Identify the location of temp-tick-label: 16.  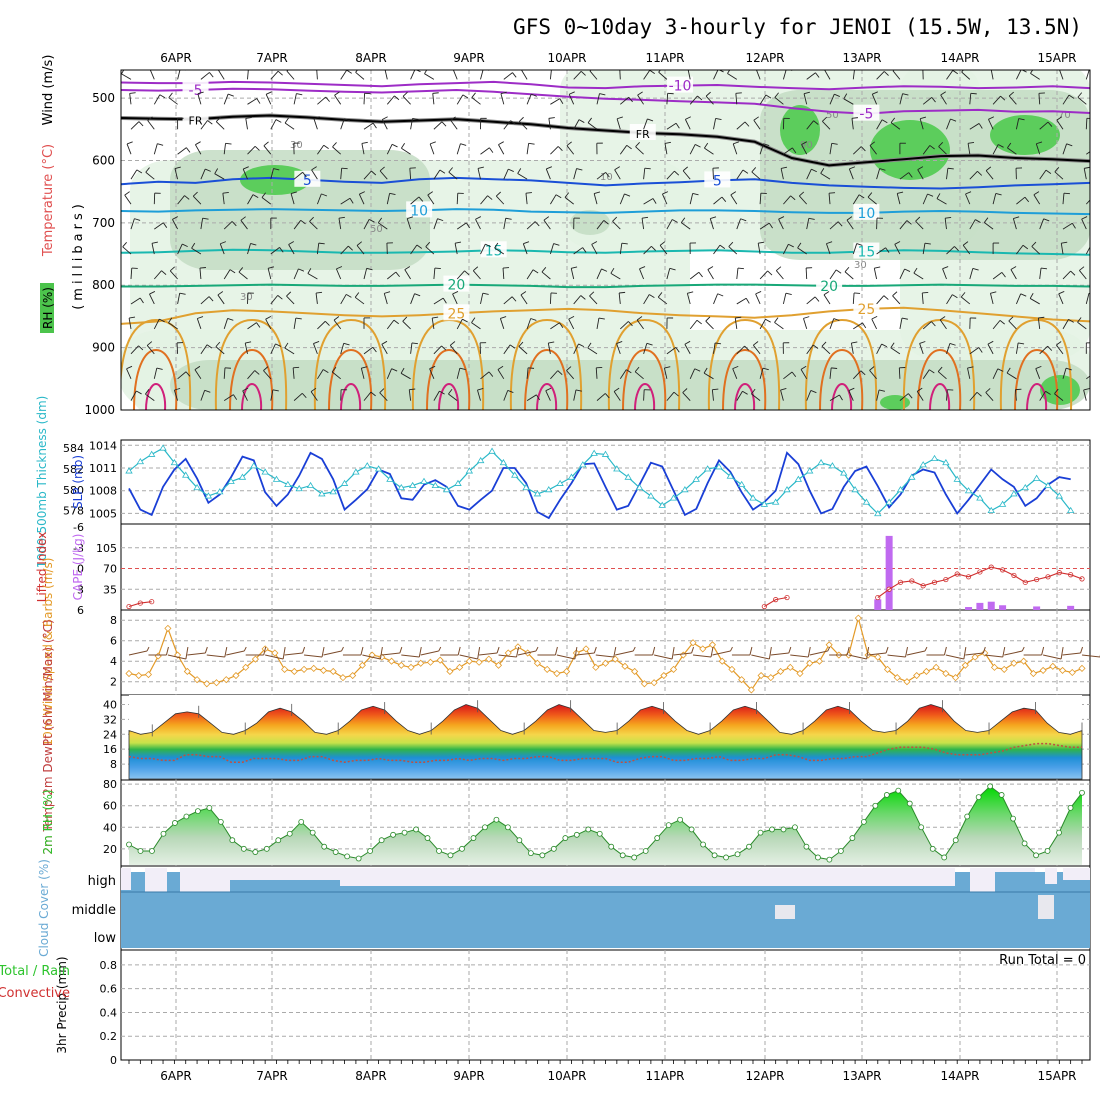
(110, 749).